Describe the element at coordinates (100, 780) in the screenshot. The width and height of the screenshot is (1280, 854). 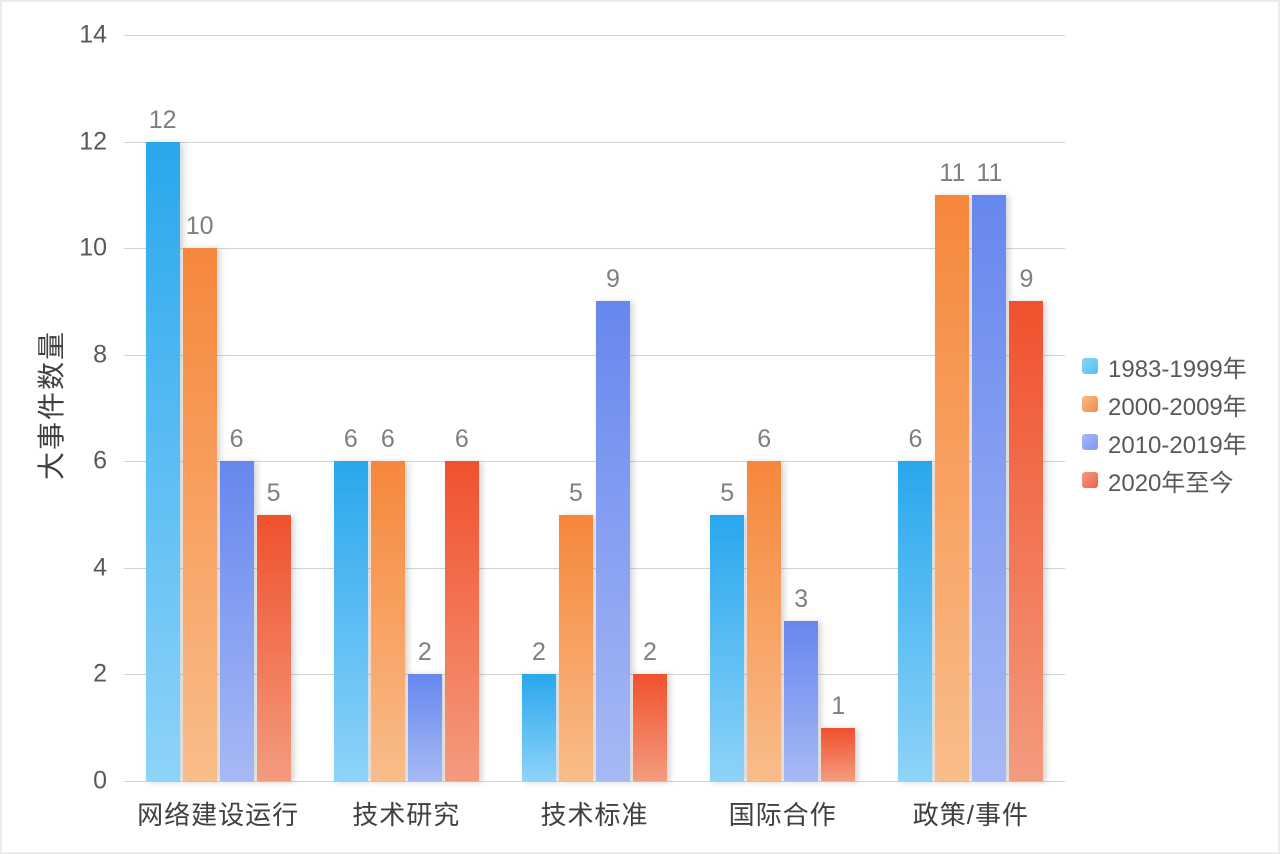
I see `y-tick-label: 0` at that location.